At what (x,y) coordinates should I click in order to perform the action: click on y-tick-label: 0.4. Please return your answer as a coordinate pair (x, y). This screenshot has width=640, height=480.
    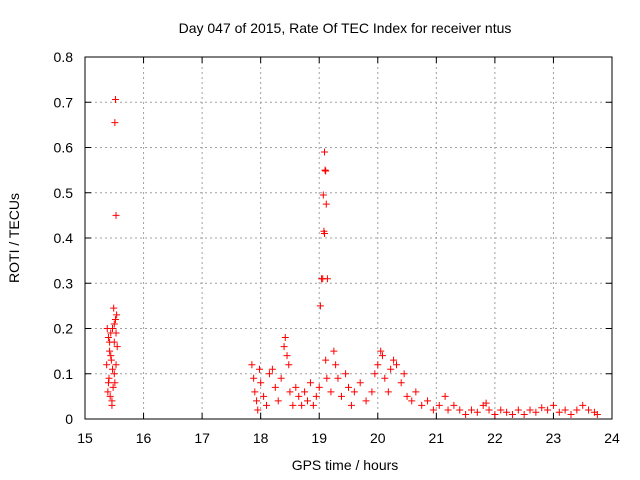
    Looking at the image, I should click on (64, 238).